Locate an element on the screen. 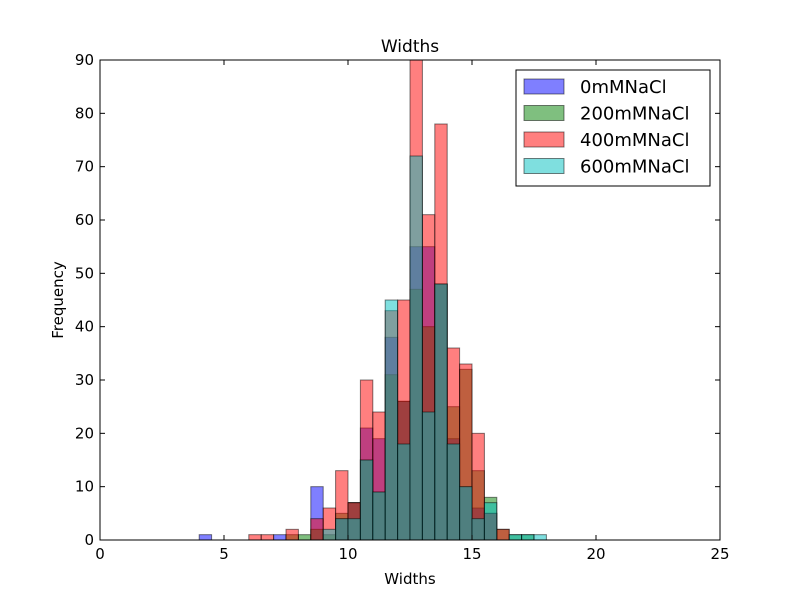 This screenshot has height=600, width=800. legend-label: 400mMNaCl is located at coordinates (635, 140).